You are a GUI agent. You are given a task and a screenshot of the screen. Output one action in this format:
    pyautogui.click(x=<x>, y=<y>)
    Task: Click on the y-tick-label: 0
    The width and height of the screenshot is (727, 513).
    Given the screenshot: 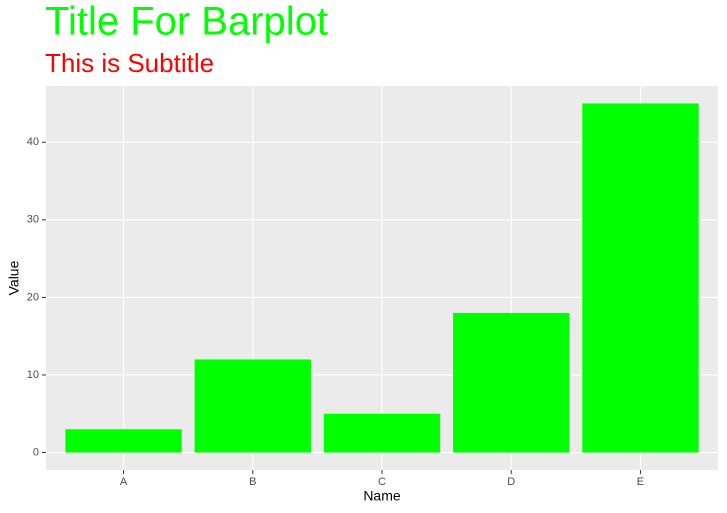 What is the action you would take?
    pyautogui.click(x=36, y=452)
    